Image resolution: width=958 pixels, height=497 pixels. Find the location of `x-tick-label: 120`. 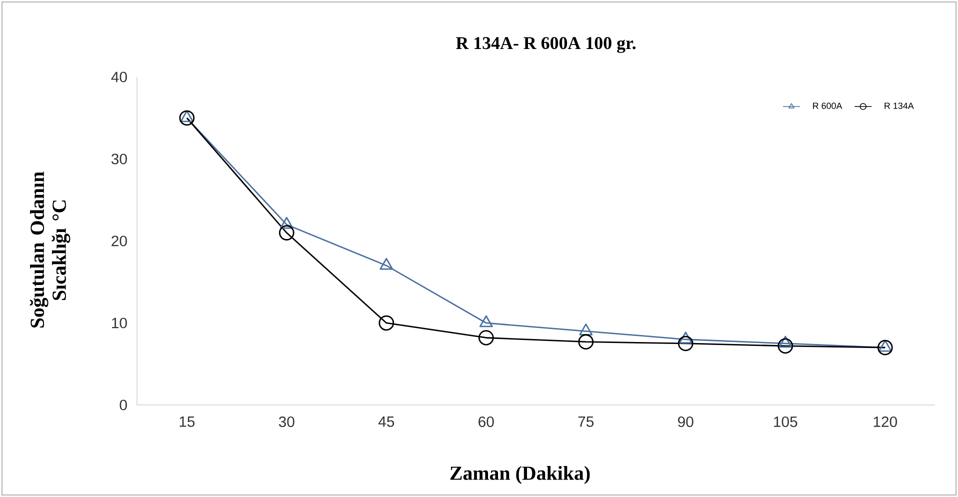

x-tick-label: 120 is located at coordinates (885, 422).